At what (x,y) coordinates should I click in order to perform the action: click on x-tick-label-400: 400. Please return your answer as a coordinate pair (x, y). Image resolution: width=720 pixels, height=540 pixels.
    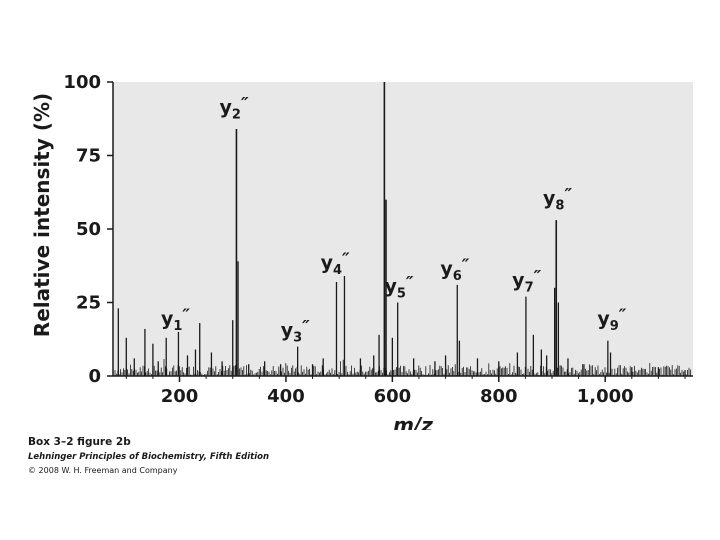
    Looking at the image, I should click on (286, 396).